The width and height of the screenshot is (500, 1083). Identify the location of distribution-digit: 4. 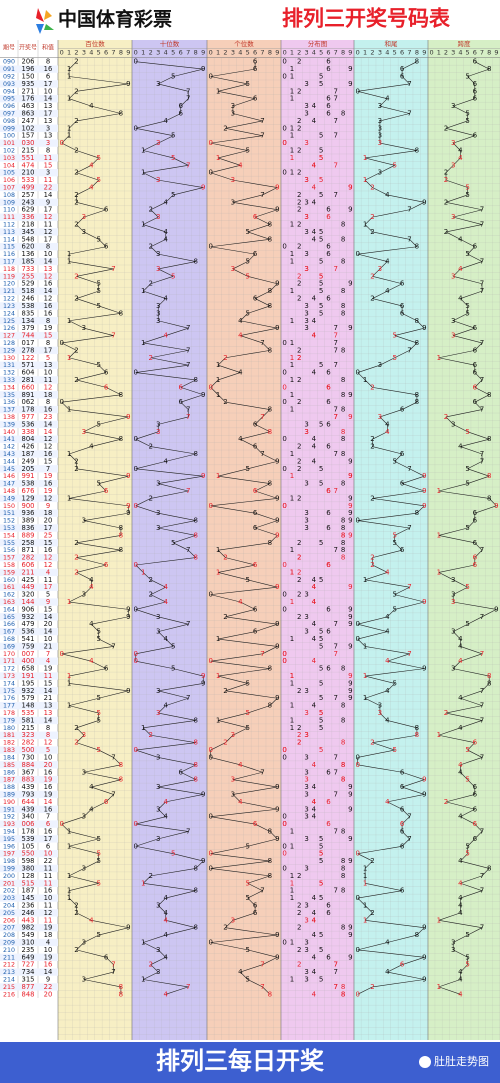
(314, 787).